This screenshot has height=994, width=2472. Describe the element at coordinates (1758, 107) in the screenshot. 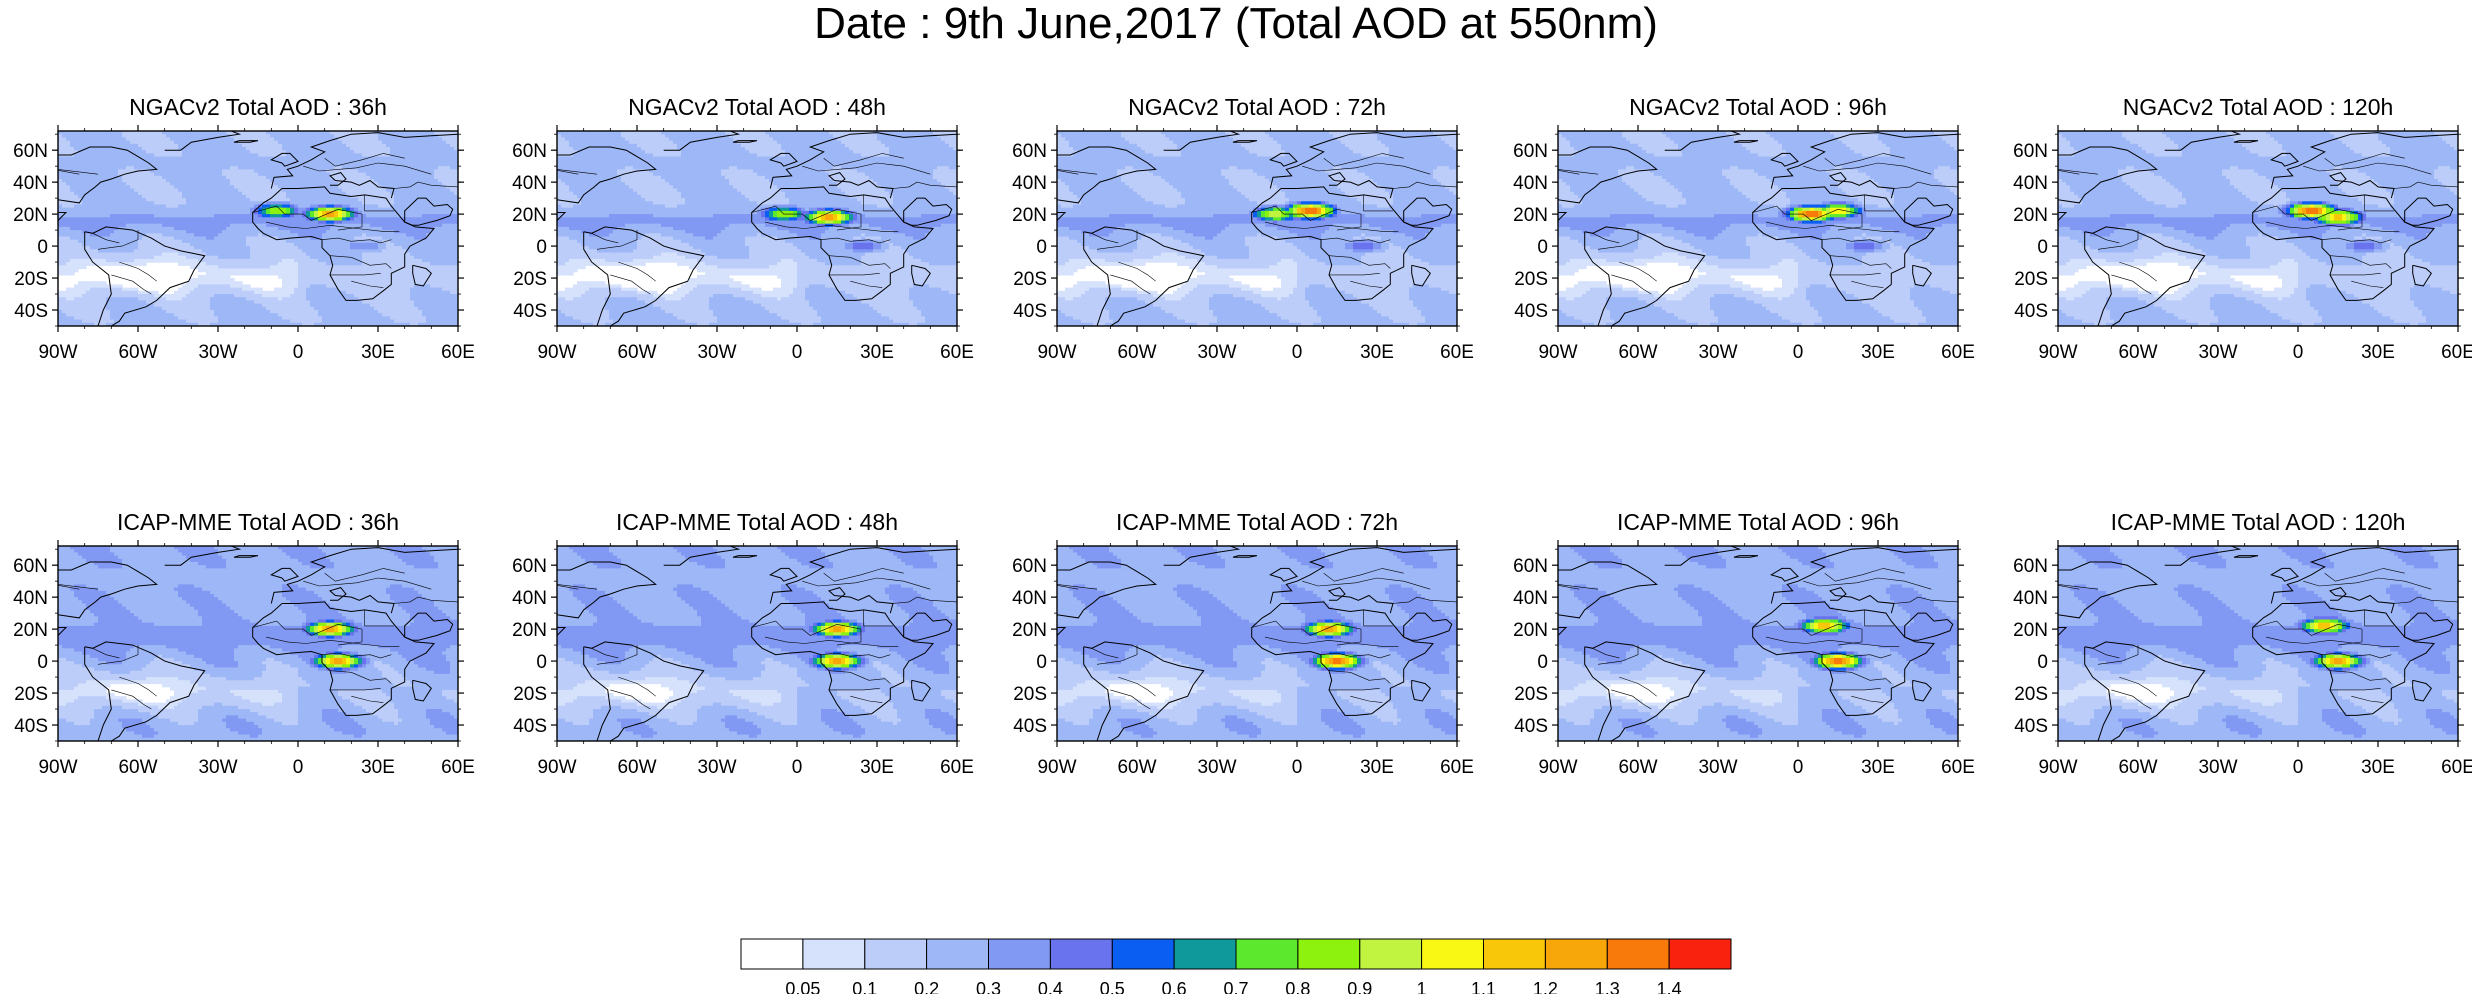

I see `panel-title: NGACv2 Total AOD : 96h` at that location.